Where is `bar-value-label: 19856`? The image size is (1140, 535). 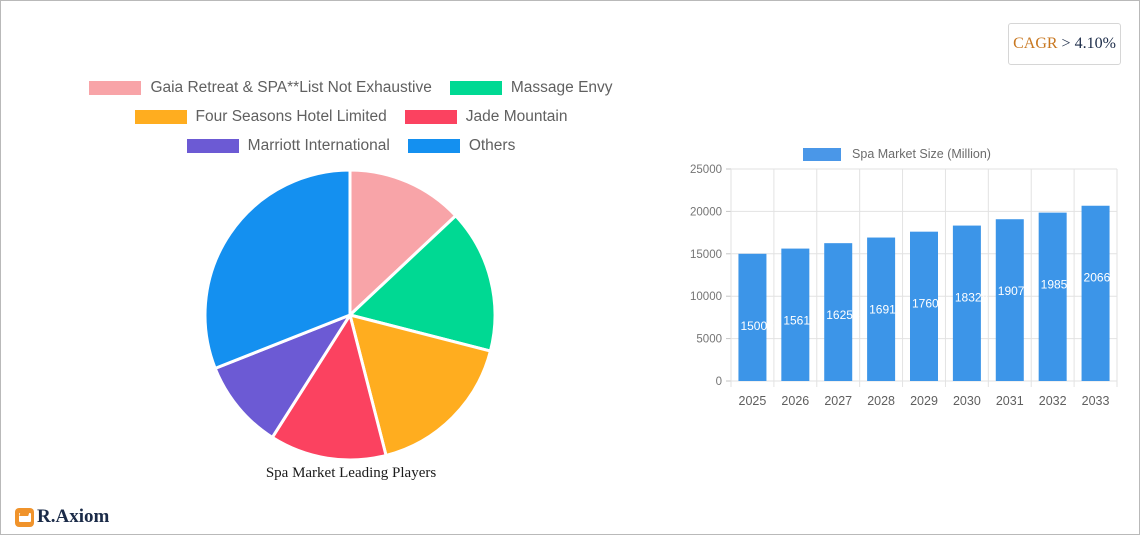
bar-value-label: 19856 is located at coordinates (1058, 285).